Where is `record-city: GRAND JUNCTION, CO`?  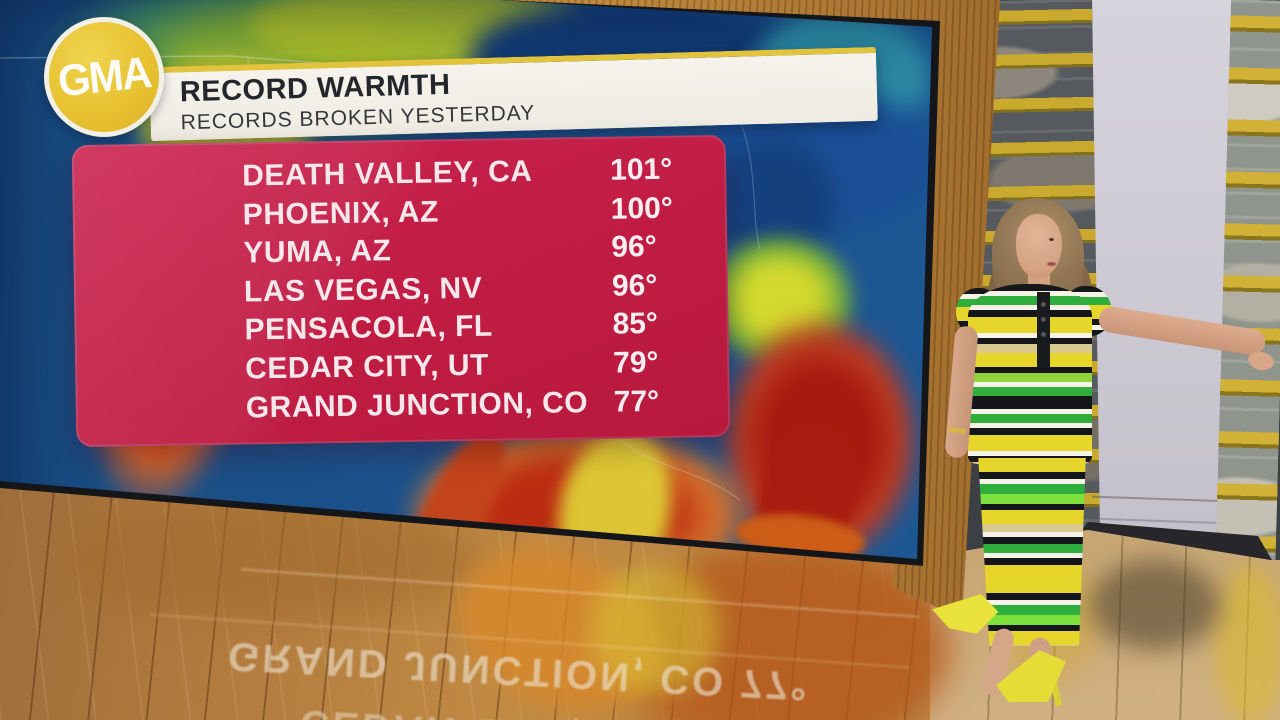 record-city: GRAND JUNCTION, CO is located at coordinates (417, 405).